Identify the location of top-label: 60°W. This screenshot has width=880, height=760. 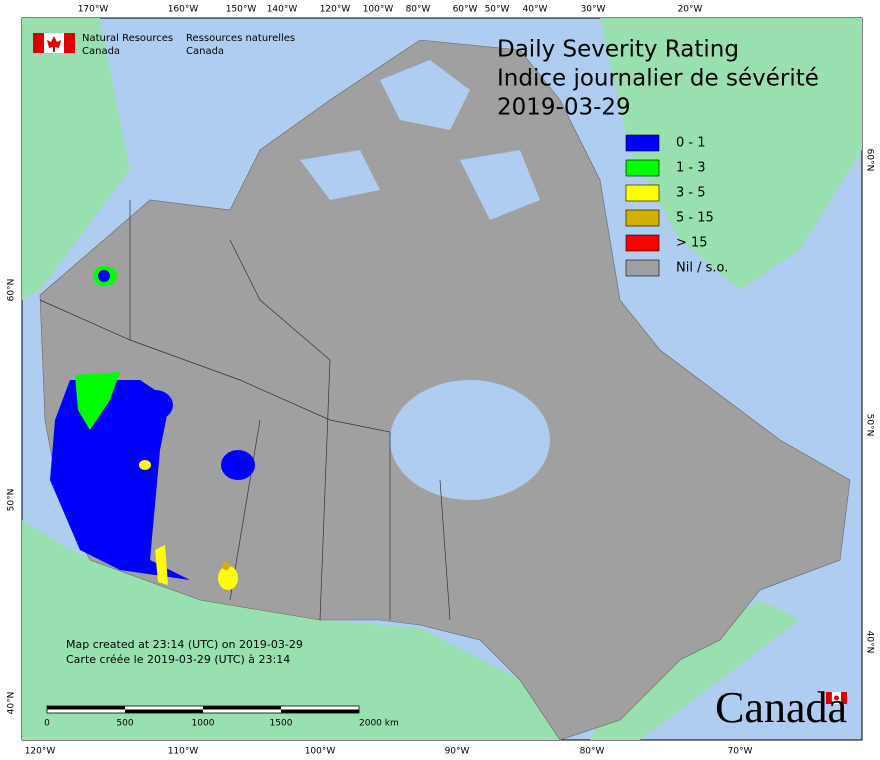
(465, 10).